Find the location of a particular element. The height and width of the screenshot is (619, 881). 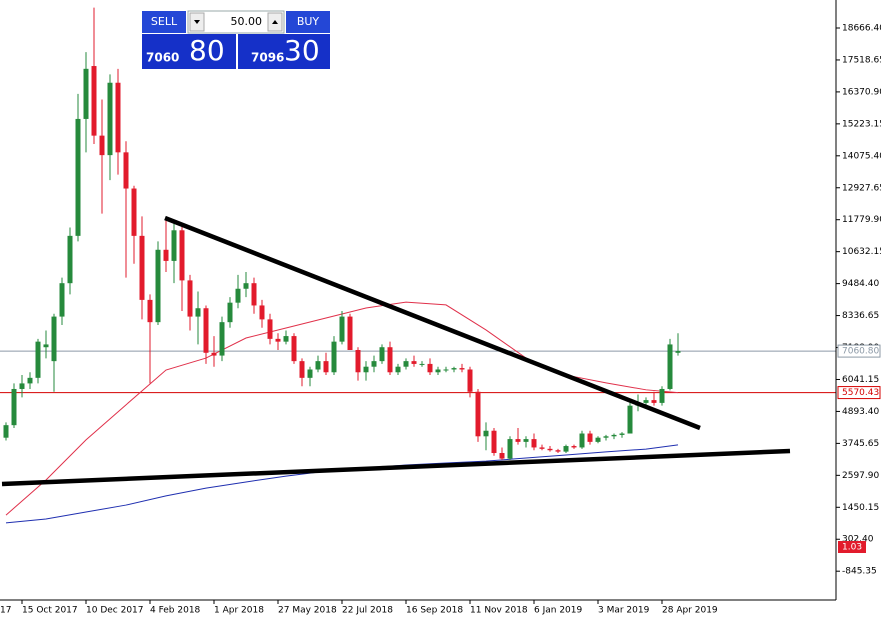

ask-main: 7096 is located at coordinates (267, 58).